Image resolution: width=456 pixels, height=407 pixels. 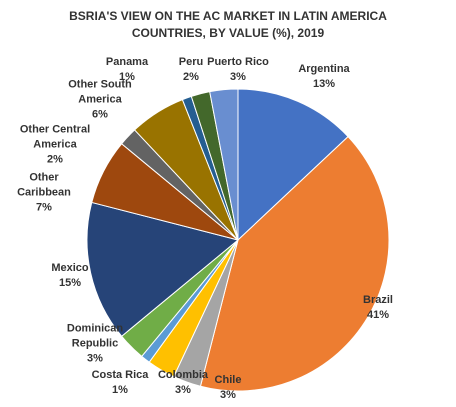 I want to click on category-label: Other Caribbean, so click(x=44, y=185).